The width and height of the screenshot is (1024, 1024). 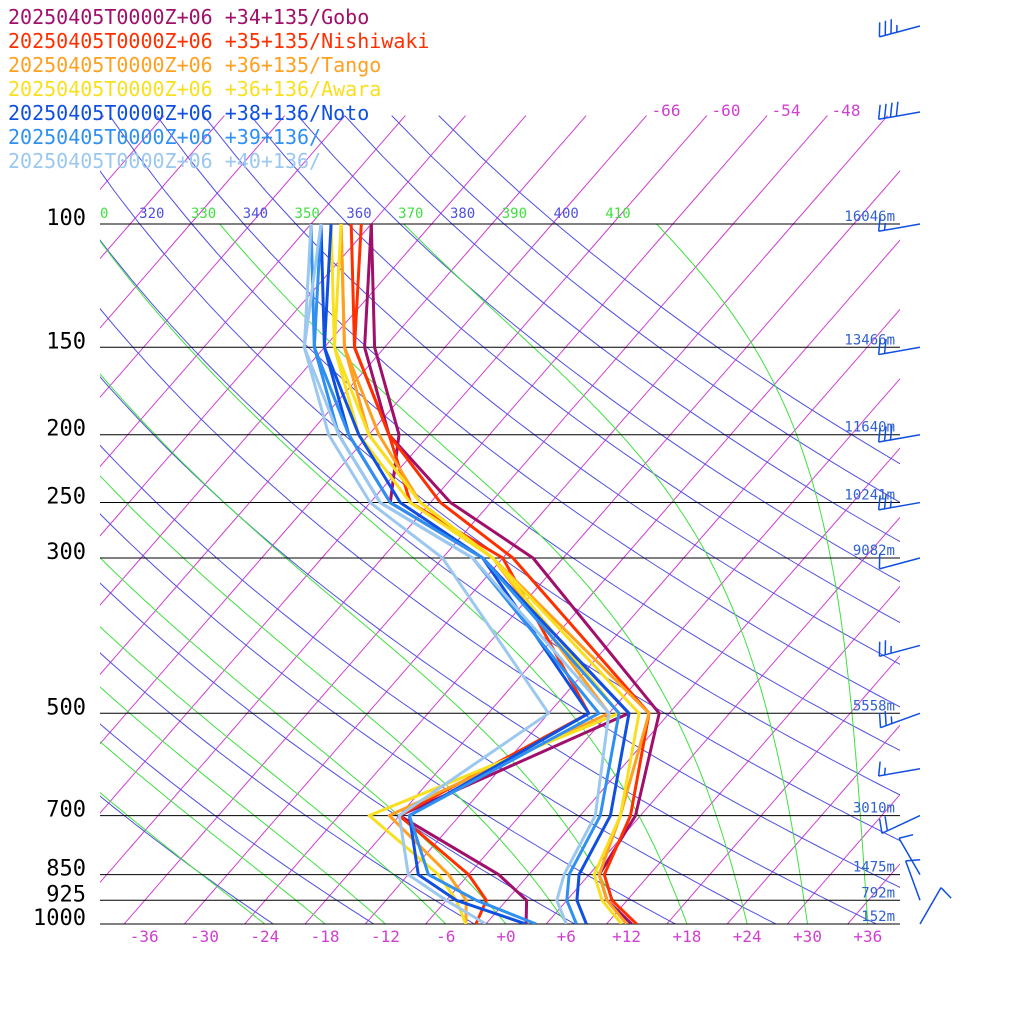 I want to click on theta-label: 400, so click(x=566, y=214).